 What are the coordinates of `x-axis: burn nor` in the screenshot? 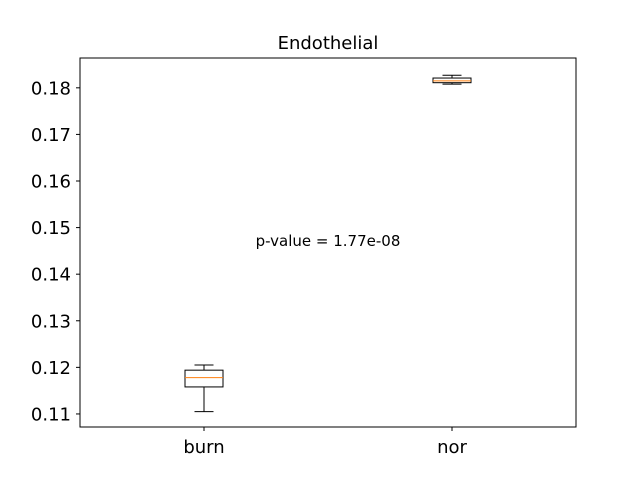 It's located at (325, 442).